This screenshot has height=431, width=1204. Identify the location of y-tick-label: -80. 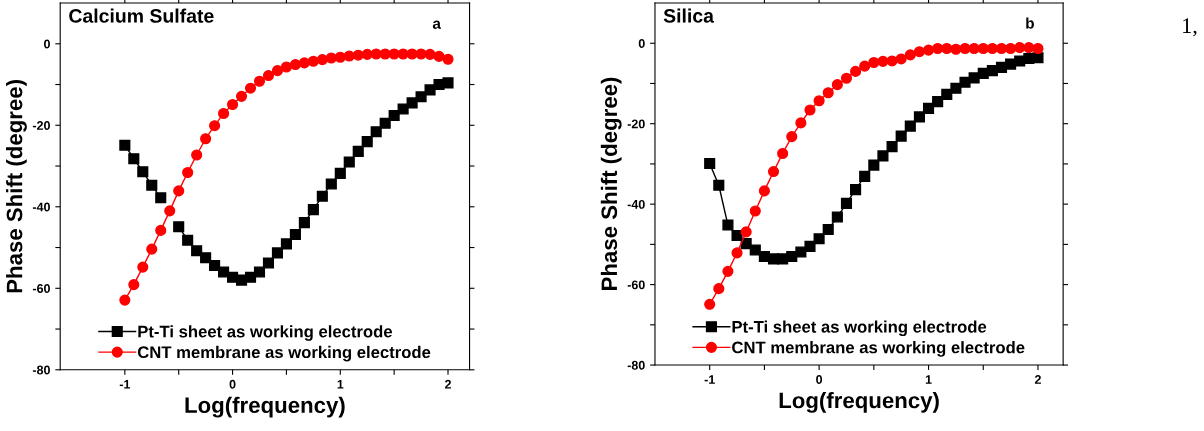
(41, 370).